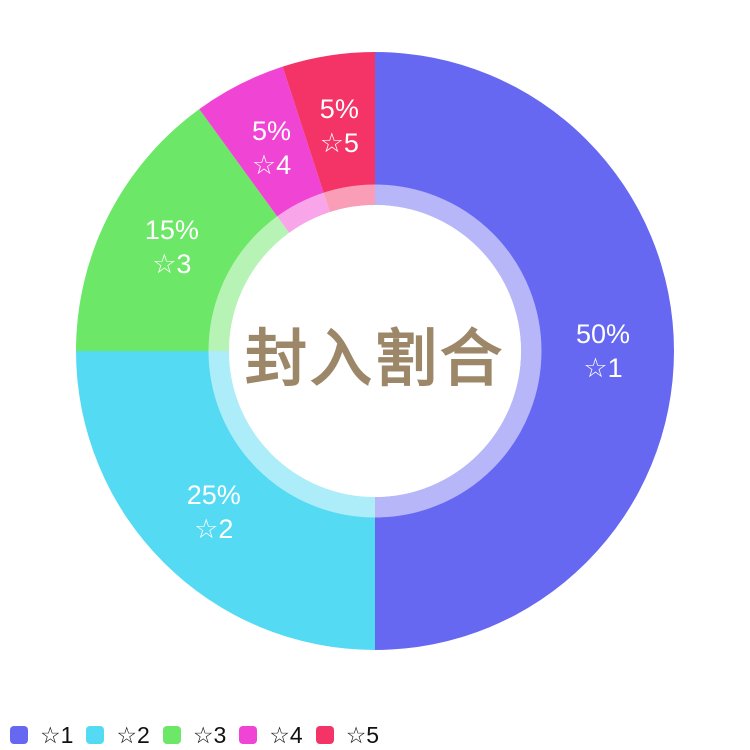  Describe the element at coordinates (172, 247) in the screenshot. I see `slice-label-3: 15% ☆3` at that location.